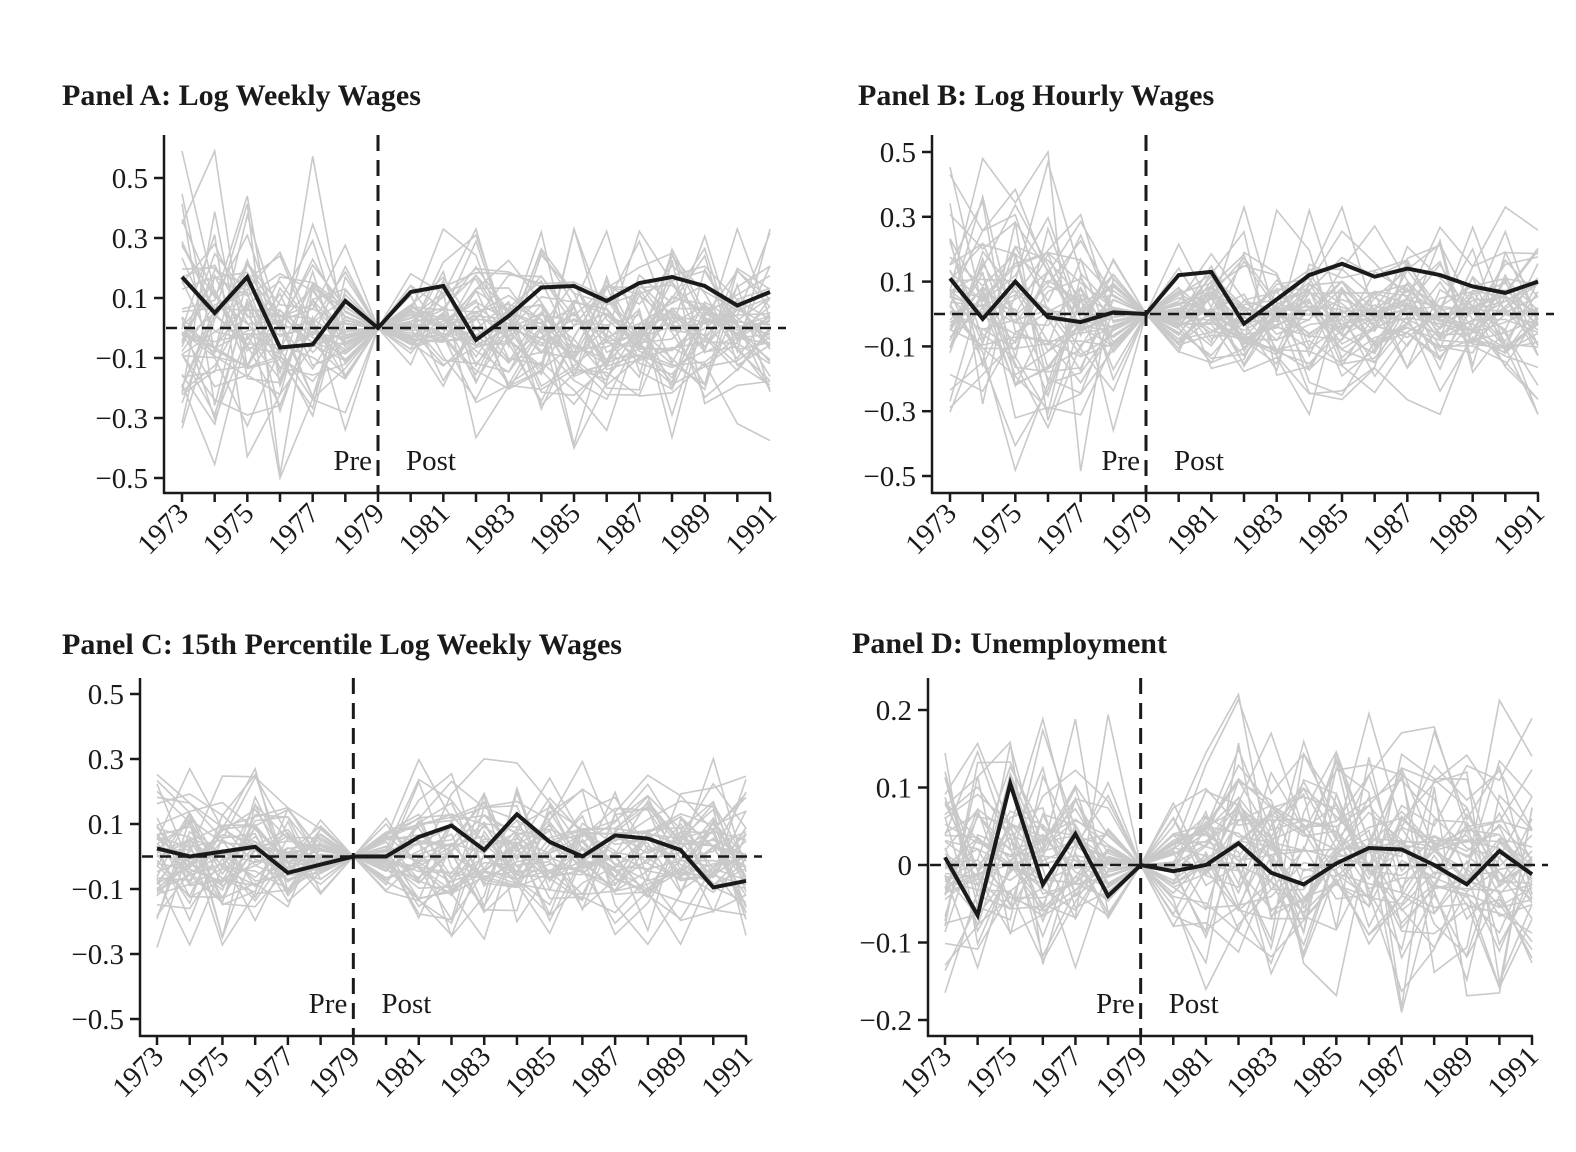 This screenshot has width=1576, height=1152. Describe the element at coordinates (241, 95) in the screenshot. I see `panel-title: Panel A: Log Weekly Wages` at that location.